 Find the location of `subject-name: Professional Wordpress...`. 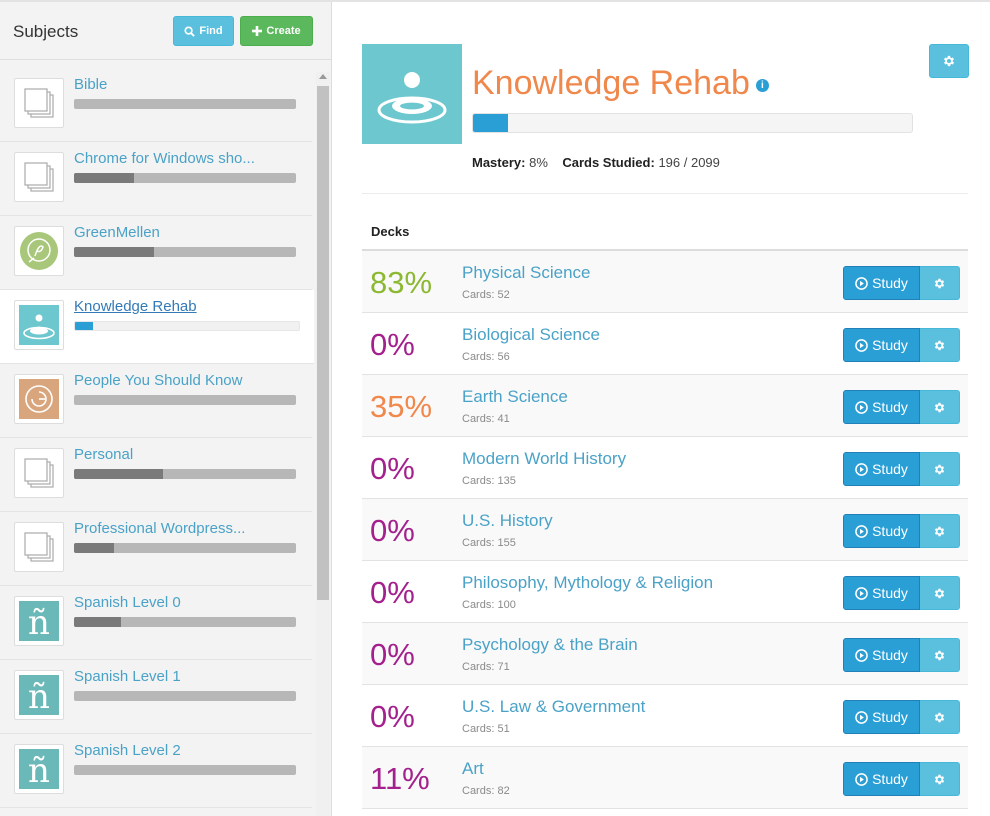

subject-name: Professional Wordpress... is located at coordinates (160, 528).